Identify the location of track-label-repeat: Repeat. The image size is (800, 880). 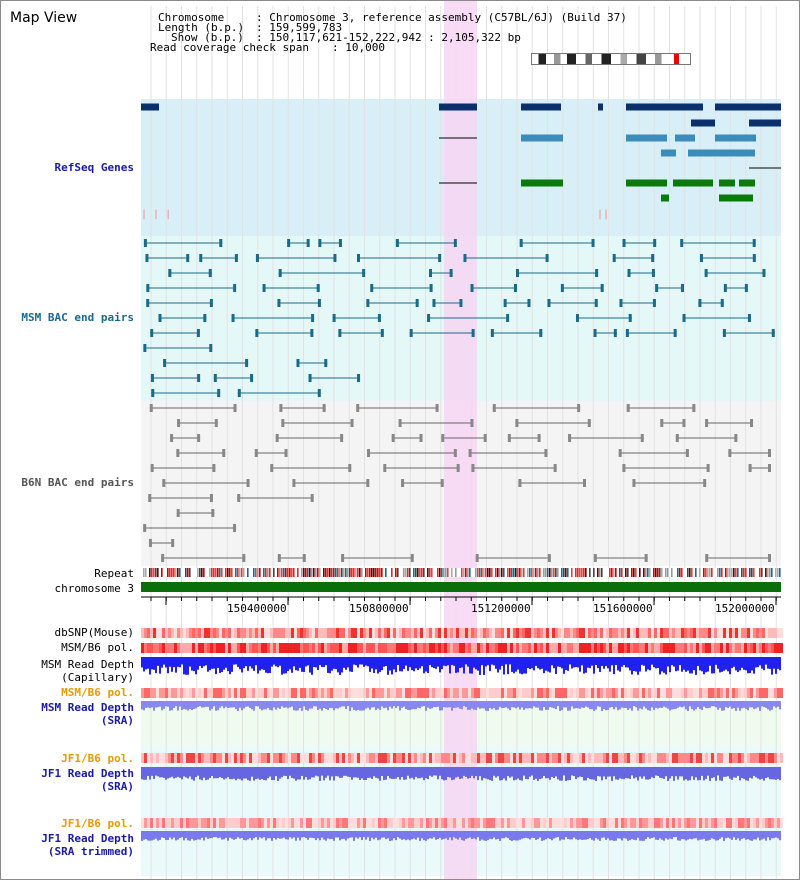
(114, 573).